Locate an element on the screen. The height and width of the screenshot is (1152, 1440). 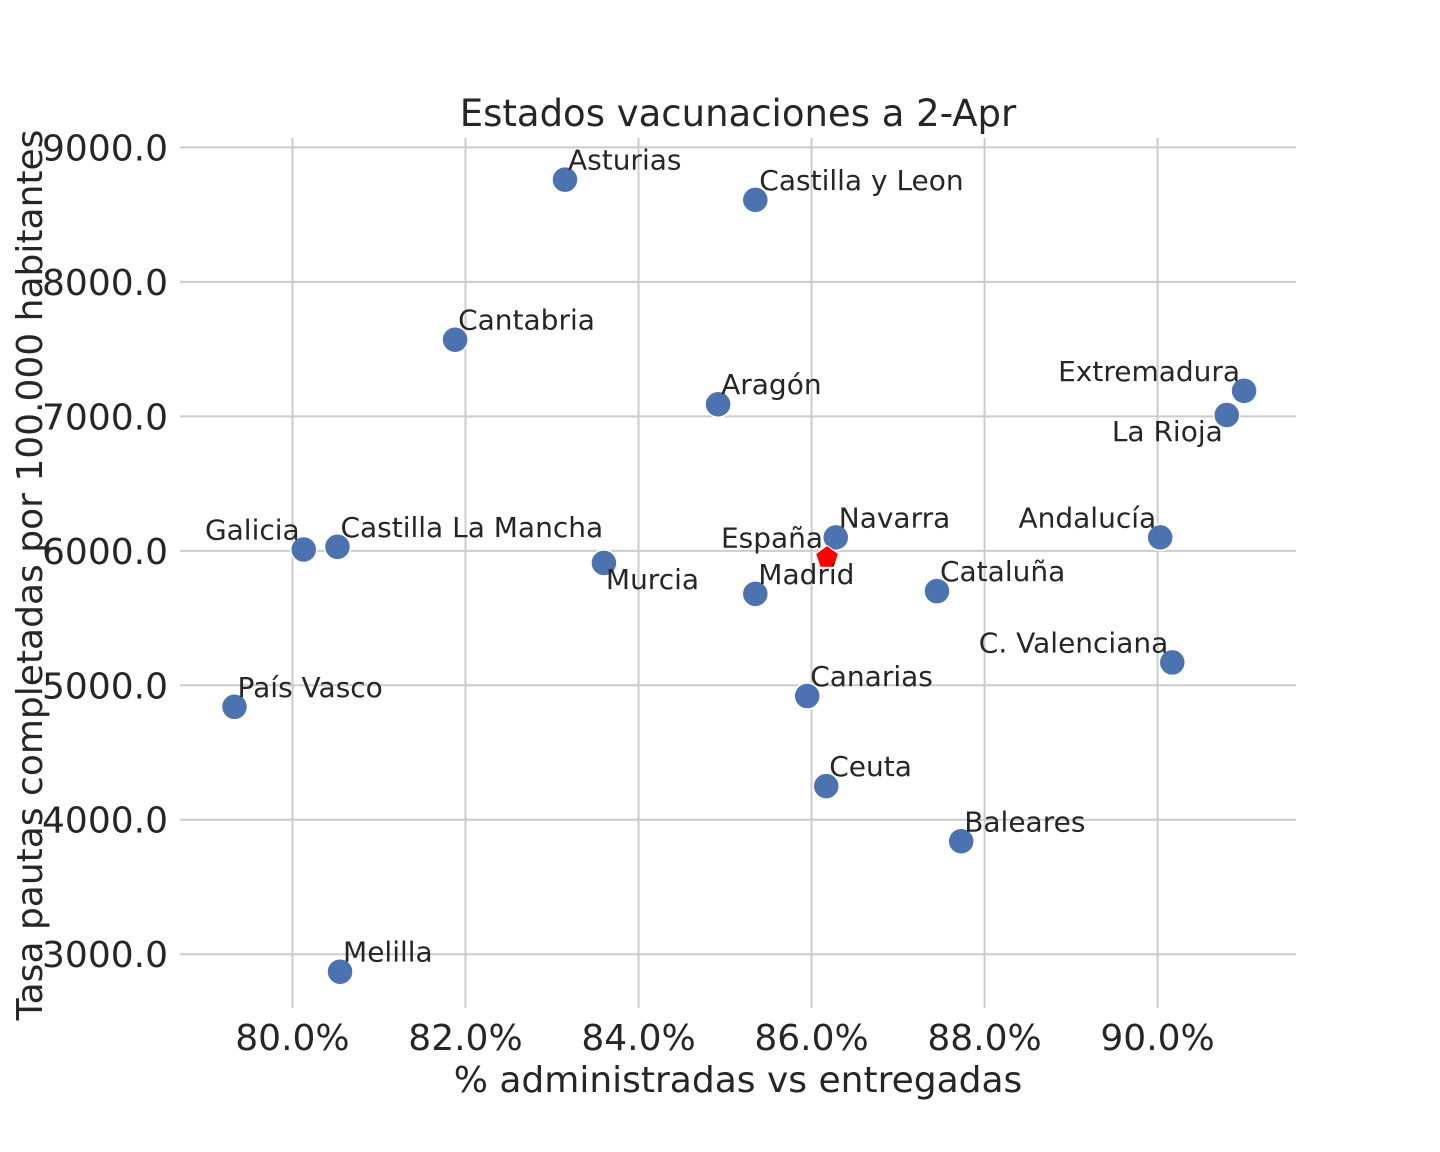
label-la-rioja: La Rioja is located at coordinates (1167, 431).